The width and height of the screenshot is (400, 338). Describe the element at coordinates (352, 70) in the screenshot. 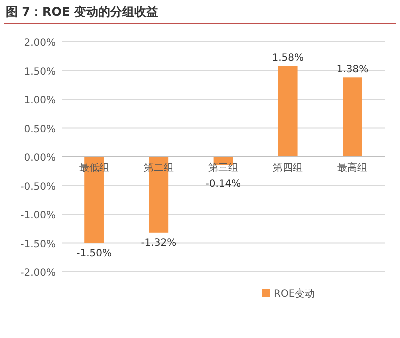

I see `data-label: 1.38%` at that location.